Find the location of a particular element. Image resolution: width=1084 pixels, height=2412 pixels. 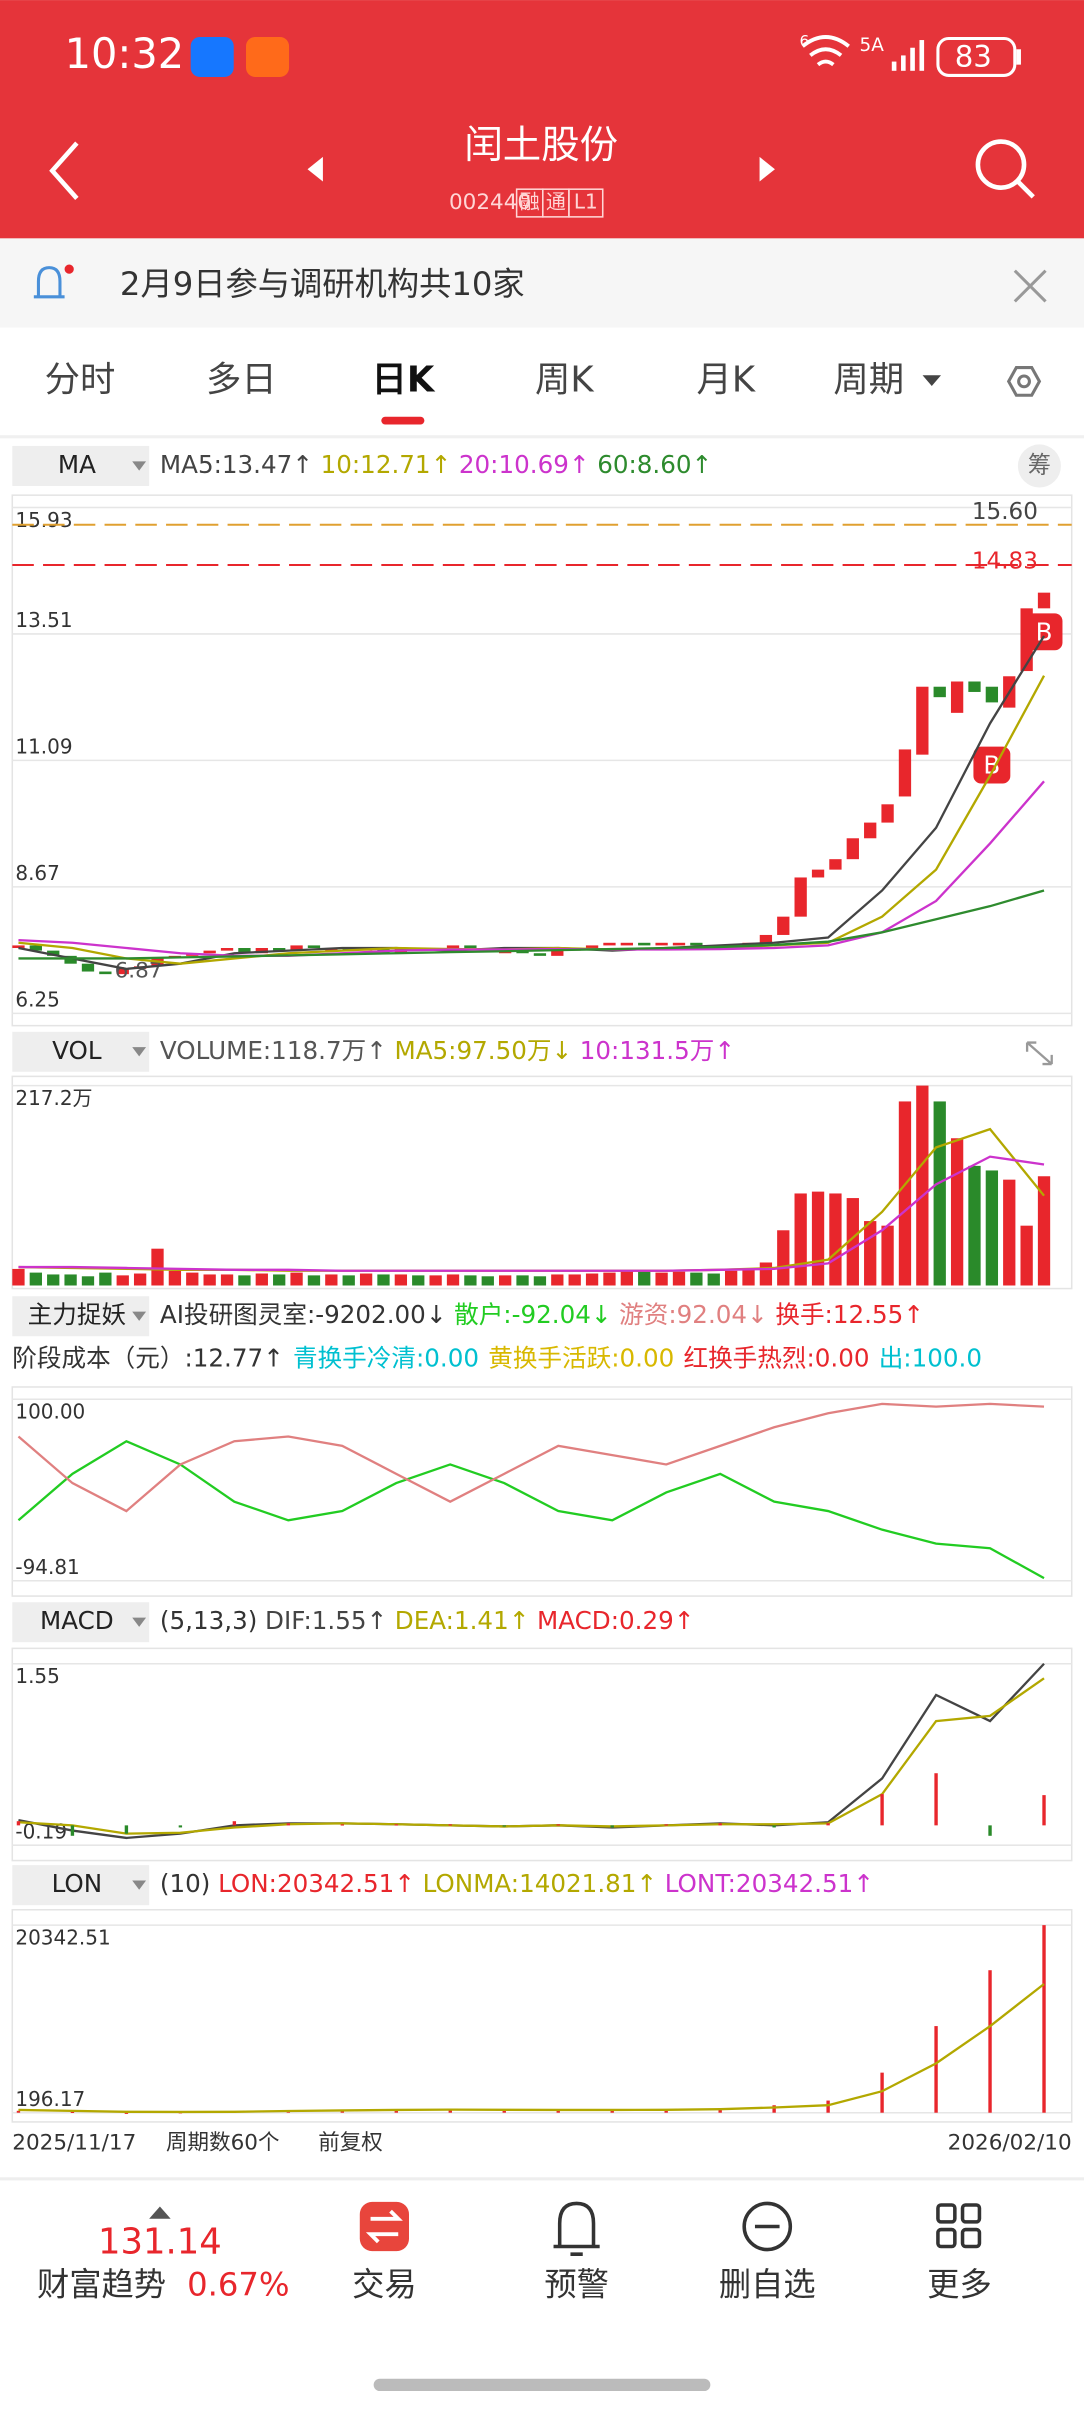

legend-text: 换手:12.55↑ is located at coordinates (849, 1314).